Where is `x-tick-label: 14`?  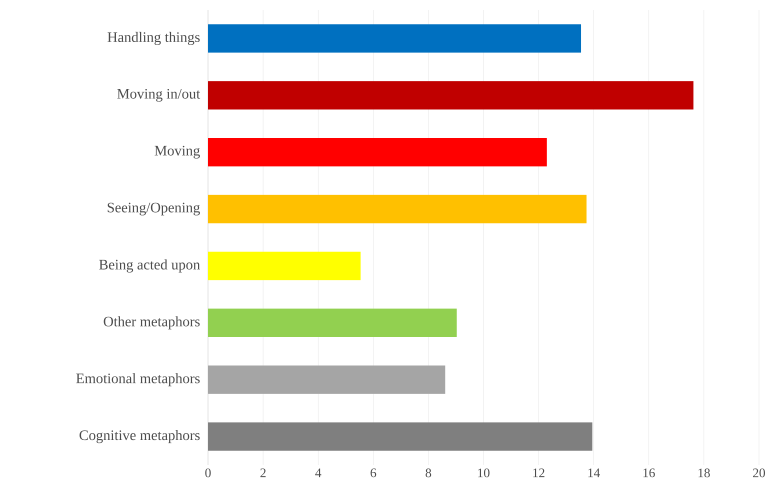
x-tick-label: 14 is located at coordinates (594, 473).